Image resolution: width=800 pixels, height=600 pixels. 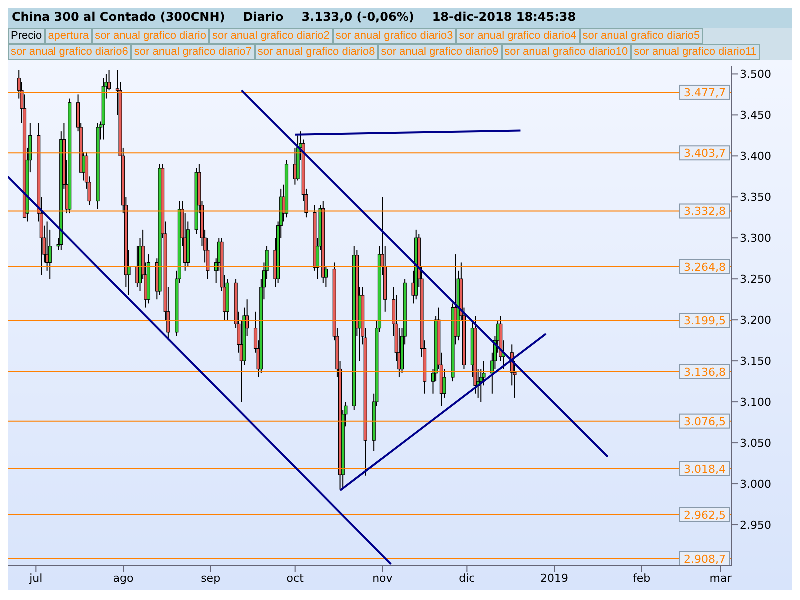 What do you see at coordinates (721, 578) in the screenshot?
I see `x-tick-label: mar` at bounding box center [721, 578].